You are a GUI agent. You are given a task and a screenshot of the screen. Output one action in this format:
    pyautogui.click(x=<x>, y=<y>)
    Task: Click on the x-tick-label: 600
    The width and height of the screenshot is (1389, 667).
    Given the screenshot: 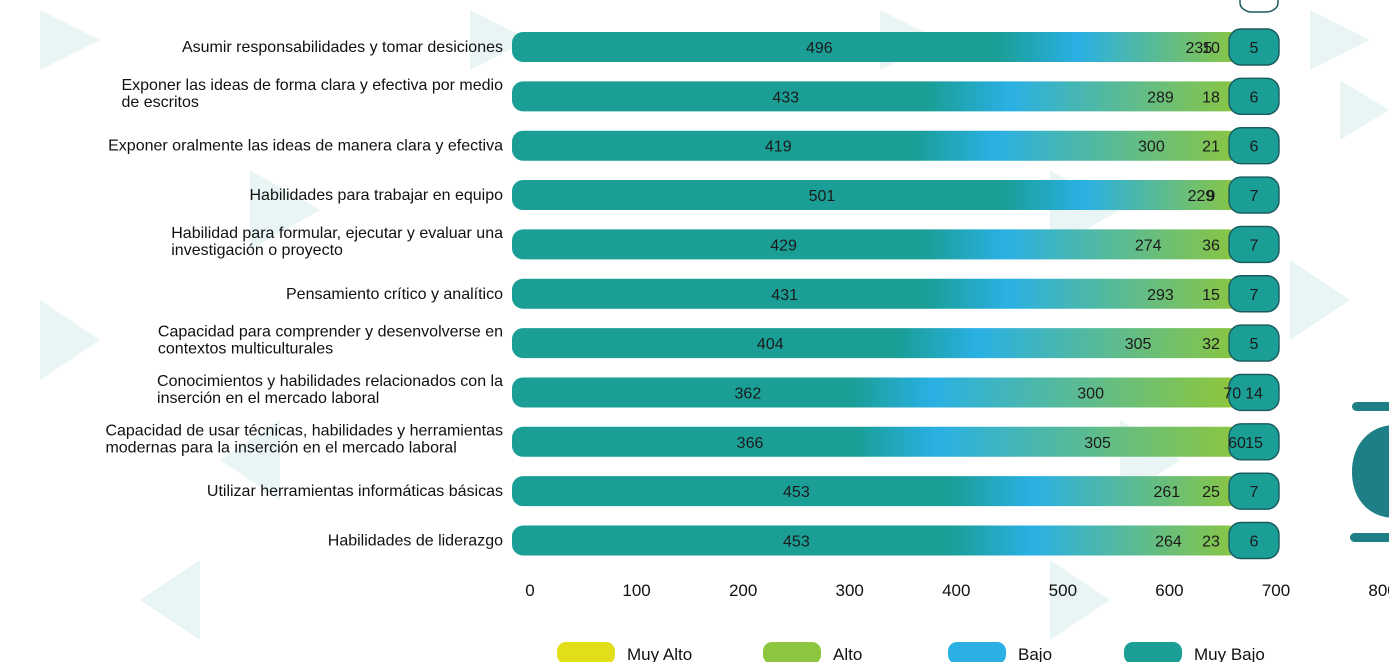 What is the action you would take?
    pyautogui.click(x=1169, y=590)
    